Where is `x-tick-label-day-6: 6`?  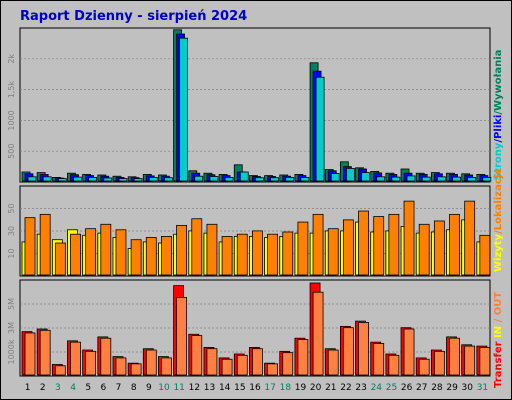 x-tick-label-day-6: 6 is located at coordinates (104, 388).